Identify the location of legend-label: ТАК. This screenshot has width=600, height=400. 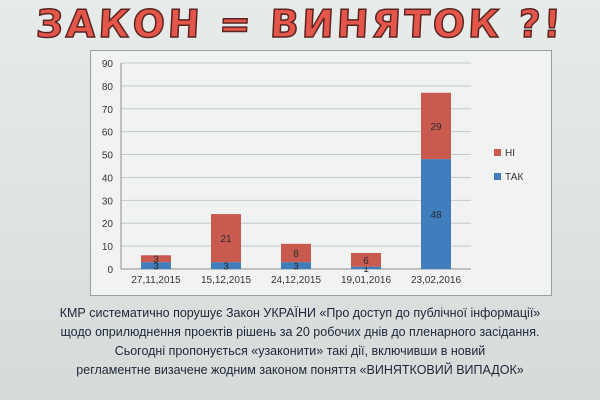
(514, 177).